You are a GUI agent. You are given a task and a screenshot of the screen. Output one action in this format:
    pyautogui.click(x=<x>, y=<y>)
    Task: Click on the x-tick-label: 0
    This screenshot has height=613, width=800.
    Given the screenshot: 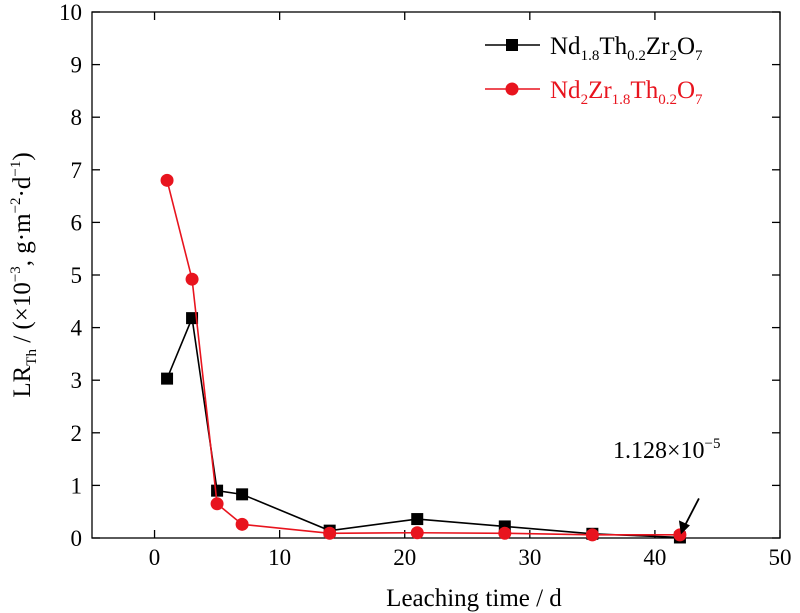 What is the action you would take?
    pyautogui.click(x=155, y=557)
    